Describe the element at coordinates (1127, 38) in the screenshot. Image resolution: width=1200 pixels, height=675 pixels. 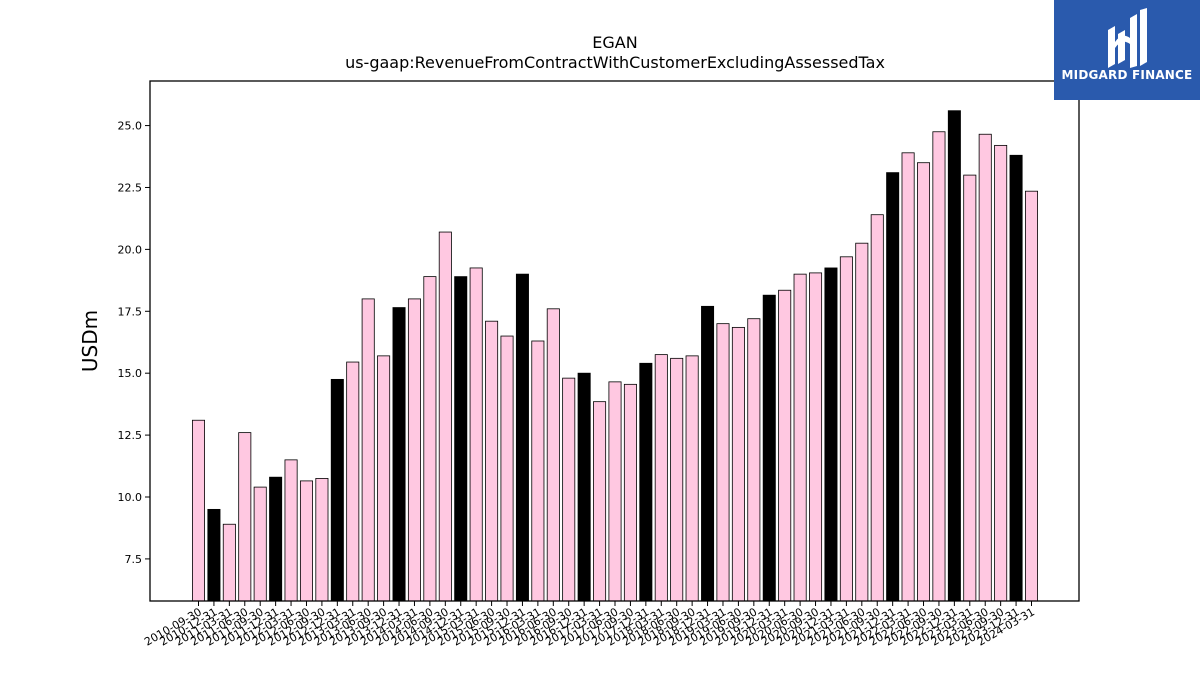
I see `midgard-logo-icon` at that location.